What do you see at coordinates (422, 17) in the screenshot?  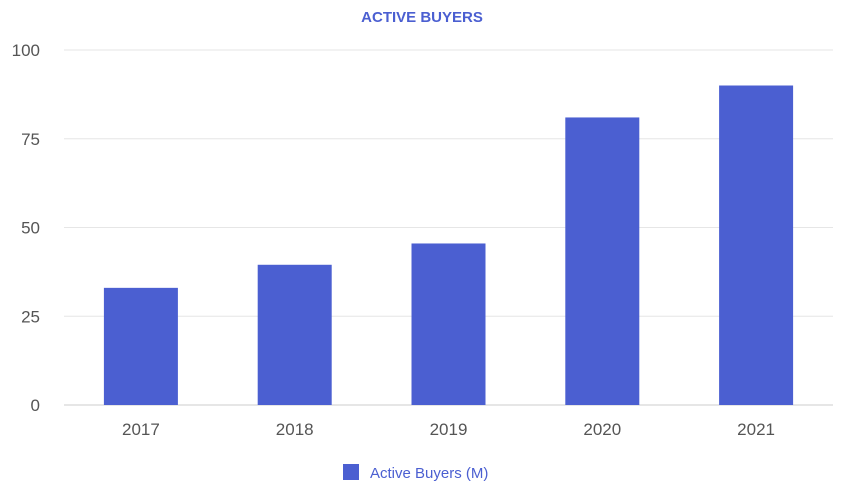 I see `chart-title: ACTIVE BUYERS` at bounding box center [422, 17].